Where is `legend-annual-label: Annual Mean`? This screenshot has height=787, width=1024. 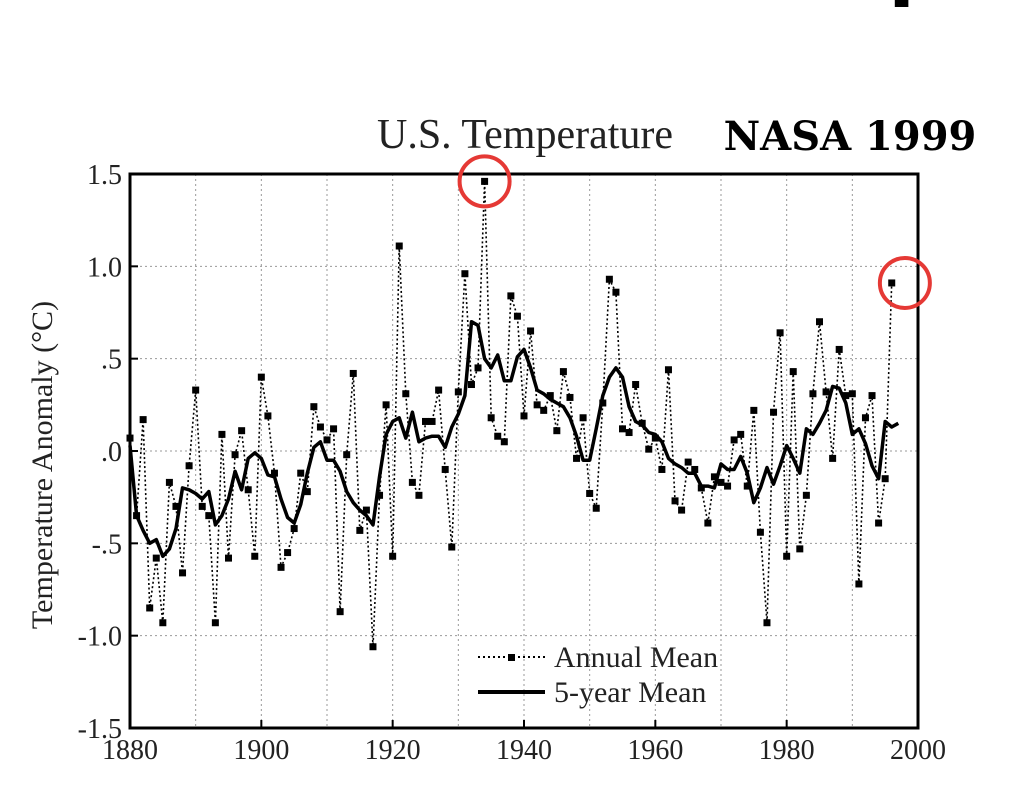
legend-annual-label: Annual Mean is located at coordinates (636, 657).